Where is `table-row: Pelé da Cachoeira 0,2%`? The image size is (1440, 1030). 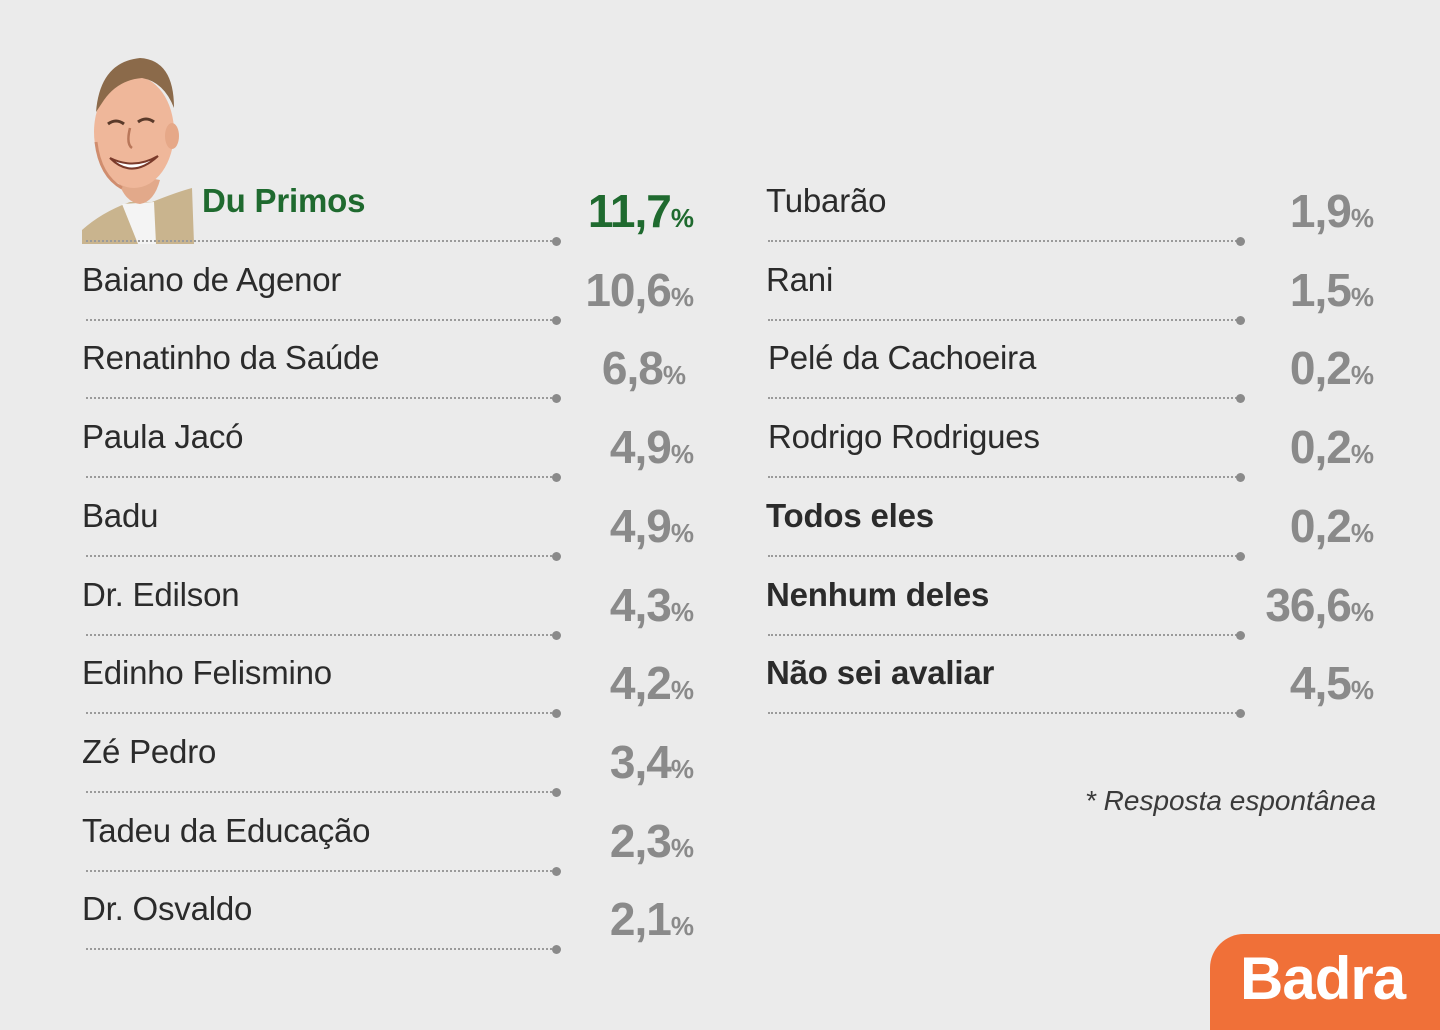 table-row: Pelé da Cachoeira 0,2% is located at coordinates (1070, 371).